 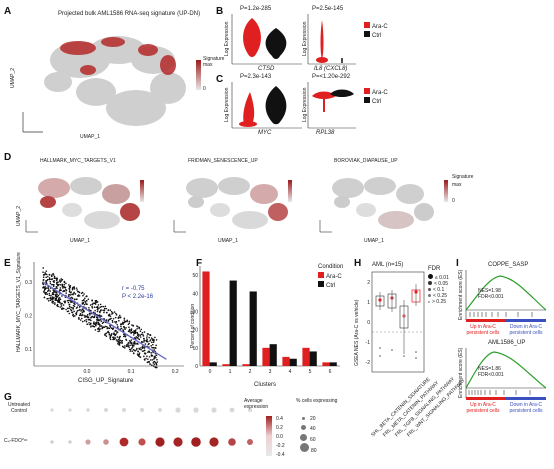 I want to click on panel-i-bottom-fdr: FDR<0.001, so click(x=491, y=375).